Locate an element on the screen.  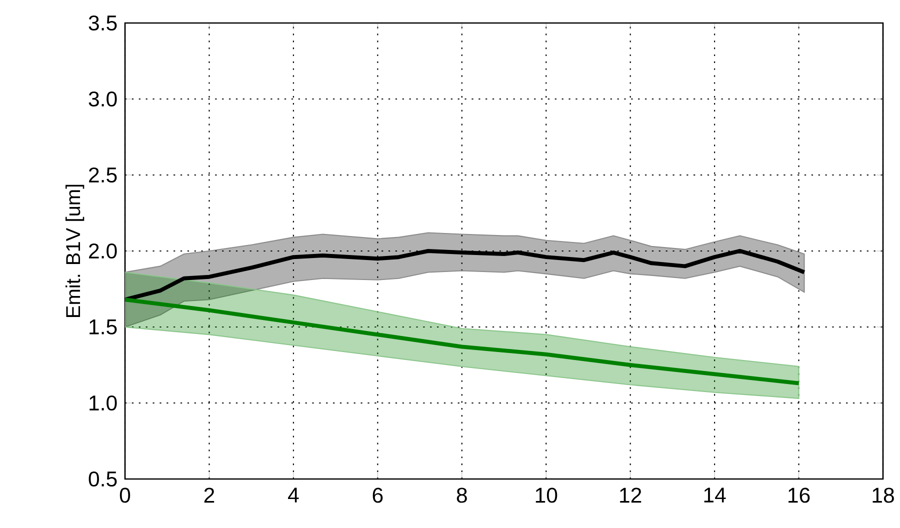
x-tick-label: 2 is located at coordinates (209, 495).